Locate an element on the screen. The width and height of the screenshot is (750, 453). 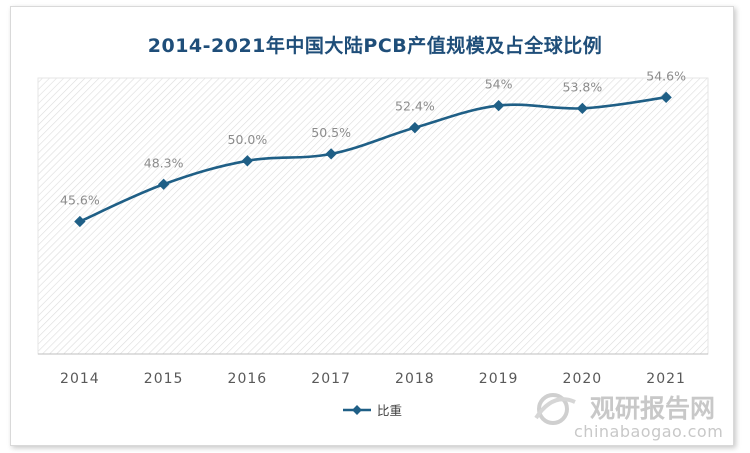
data-label: 50.0% is located at coordinates (248, 139).